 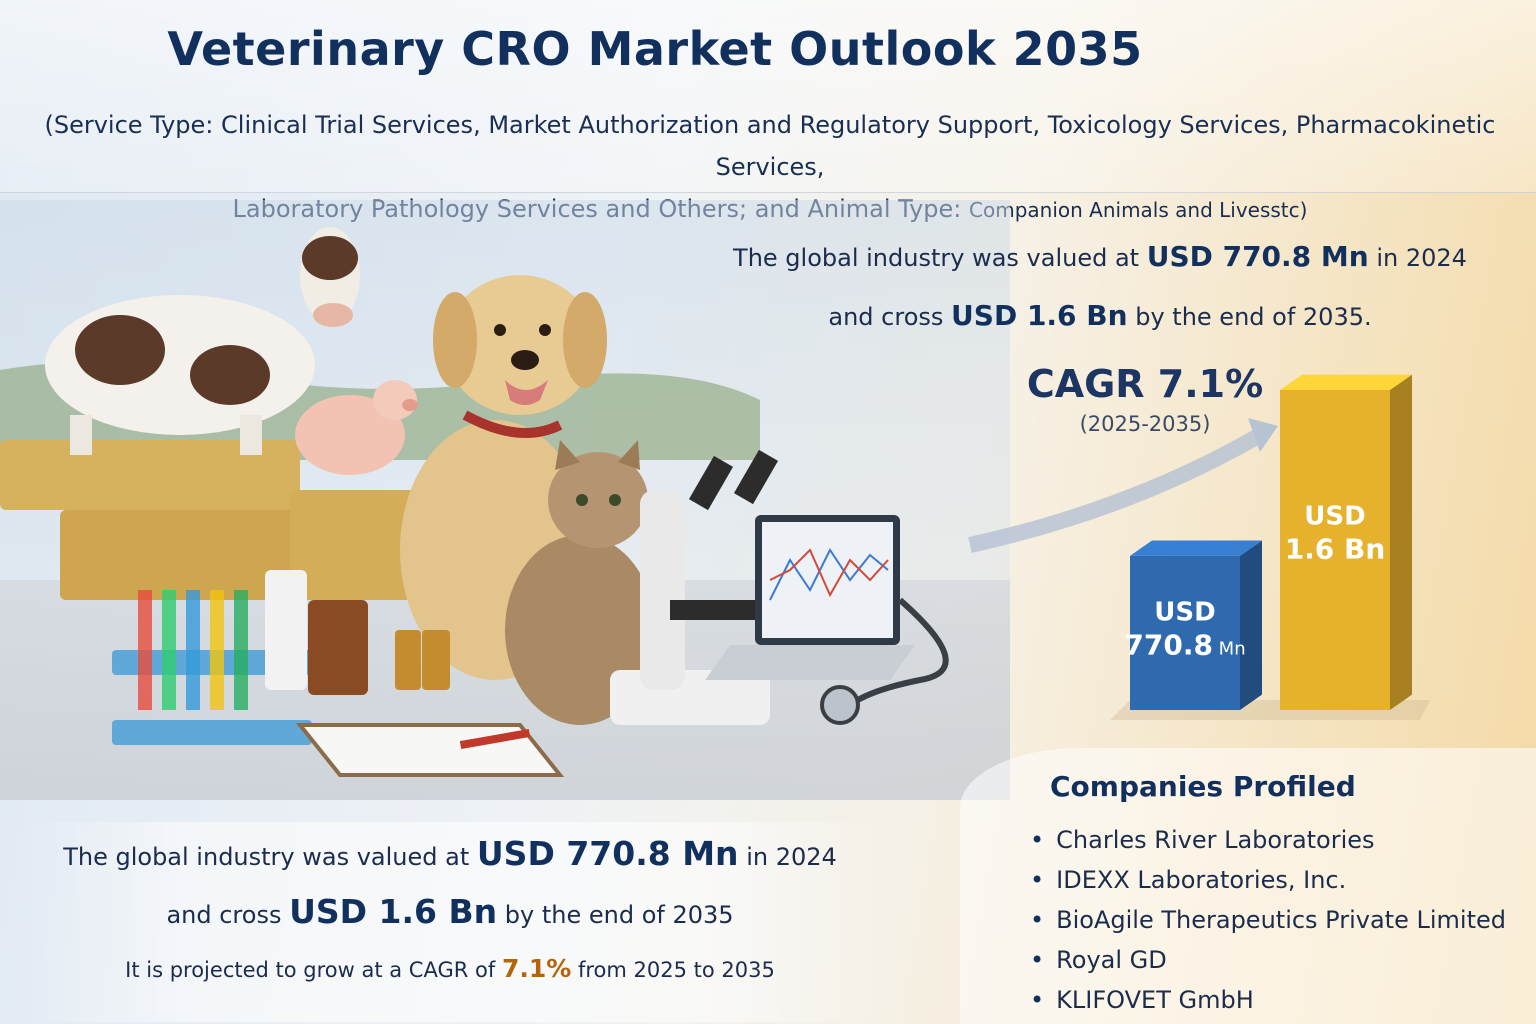 What do you see at coordinates (357, 632) in the screenshot?
I see `medicine-bottles-icon` at bounding box center [357, 632].